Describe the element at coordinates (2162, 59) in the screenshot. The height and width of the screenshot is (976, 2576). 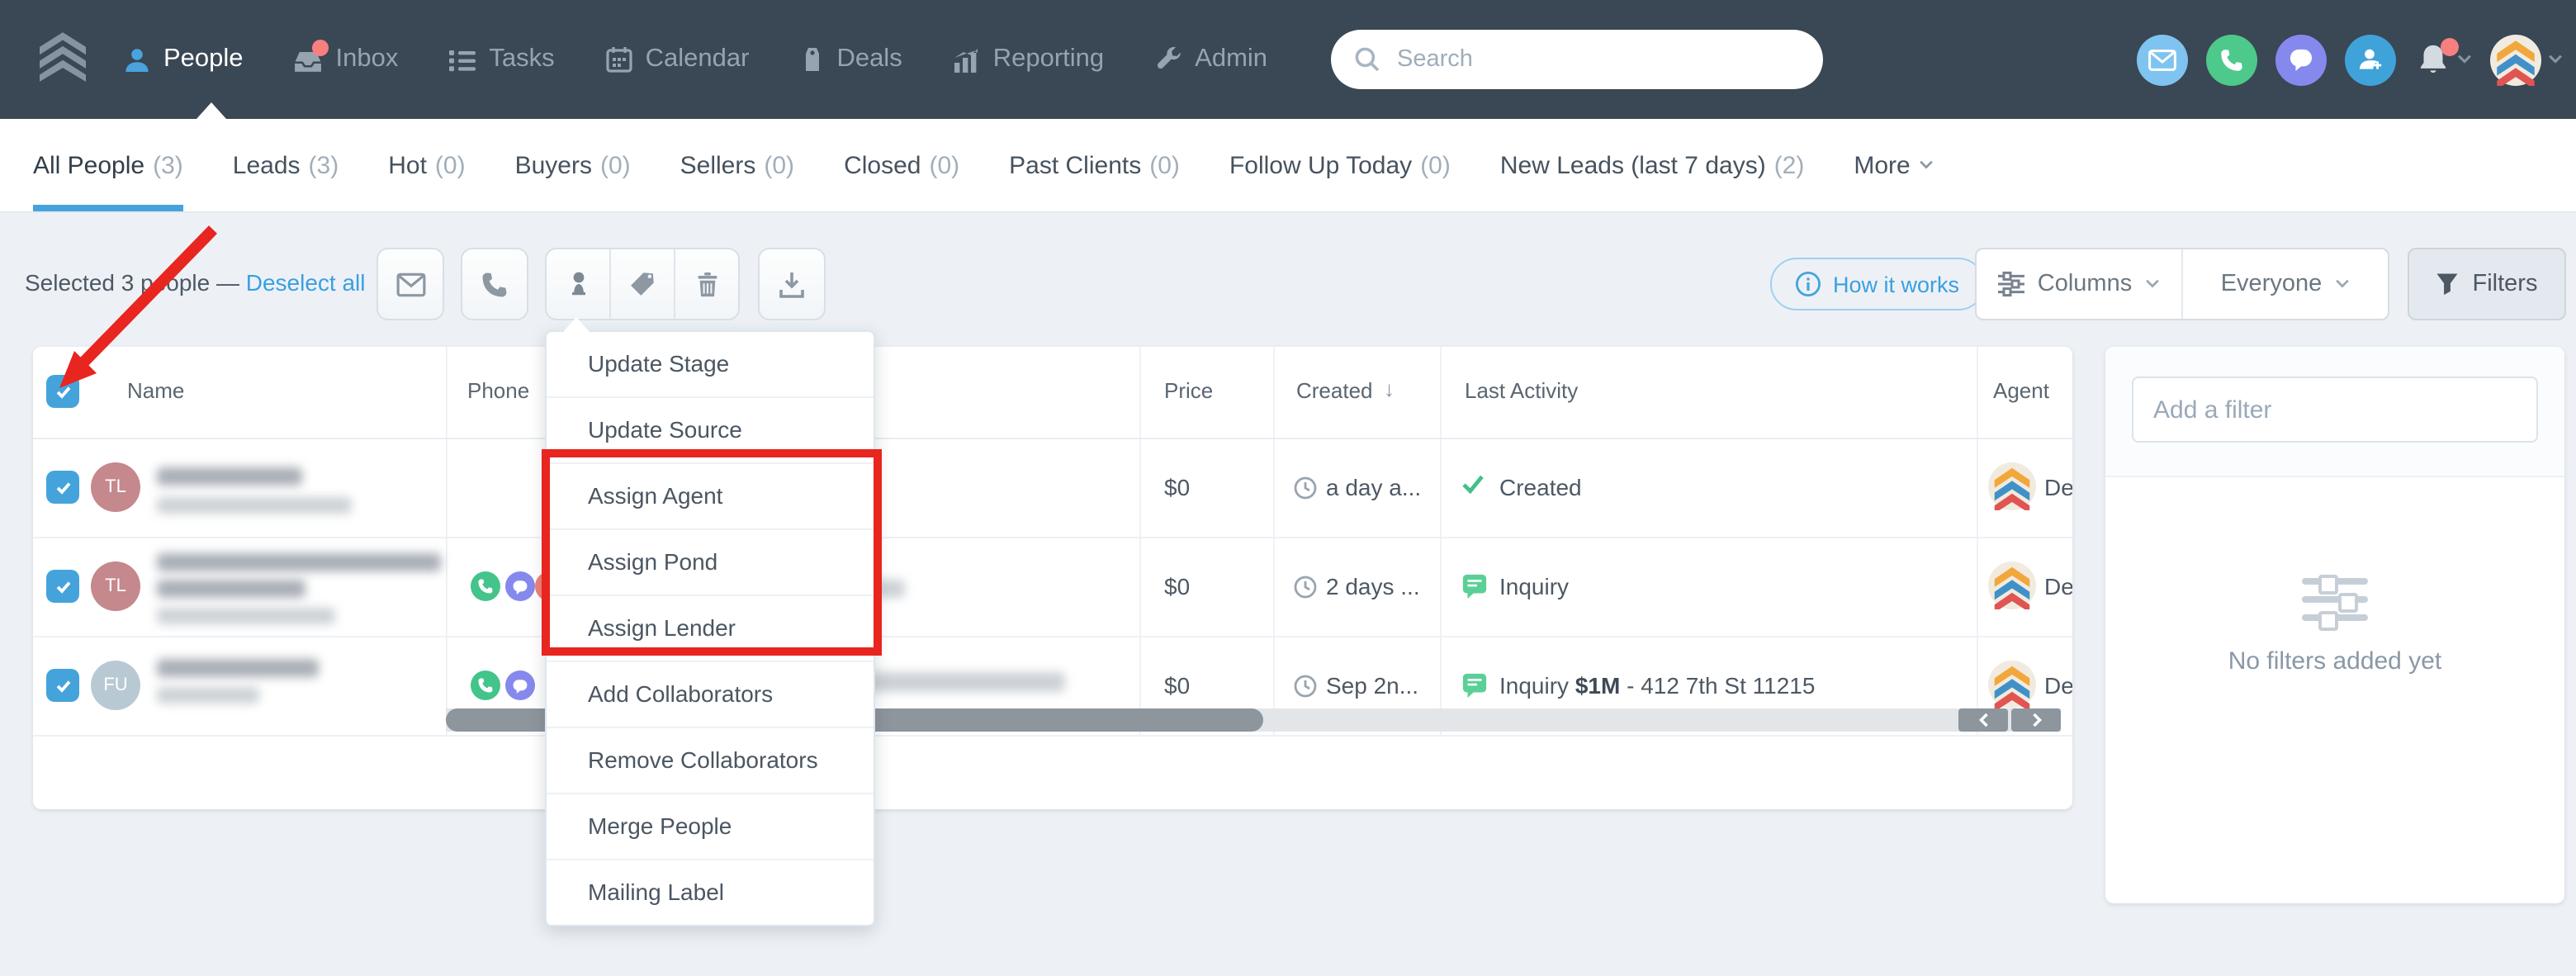
I see `email-quick-button` at that location.